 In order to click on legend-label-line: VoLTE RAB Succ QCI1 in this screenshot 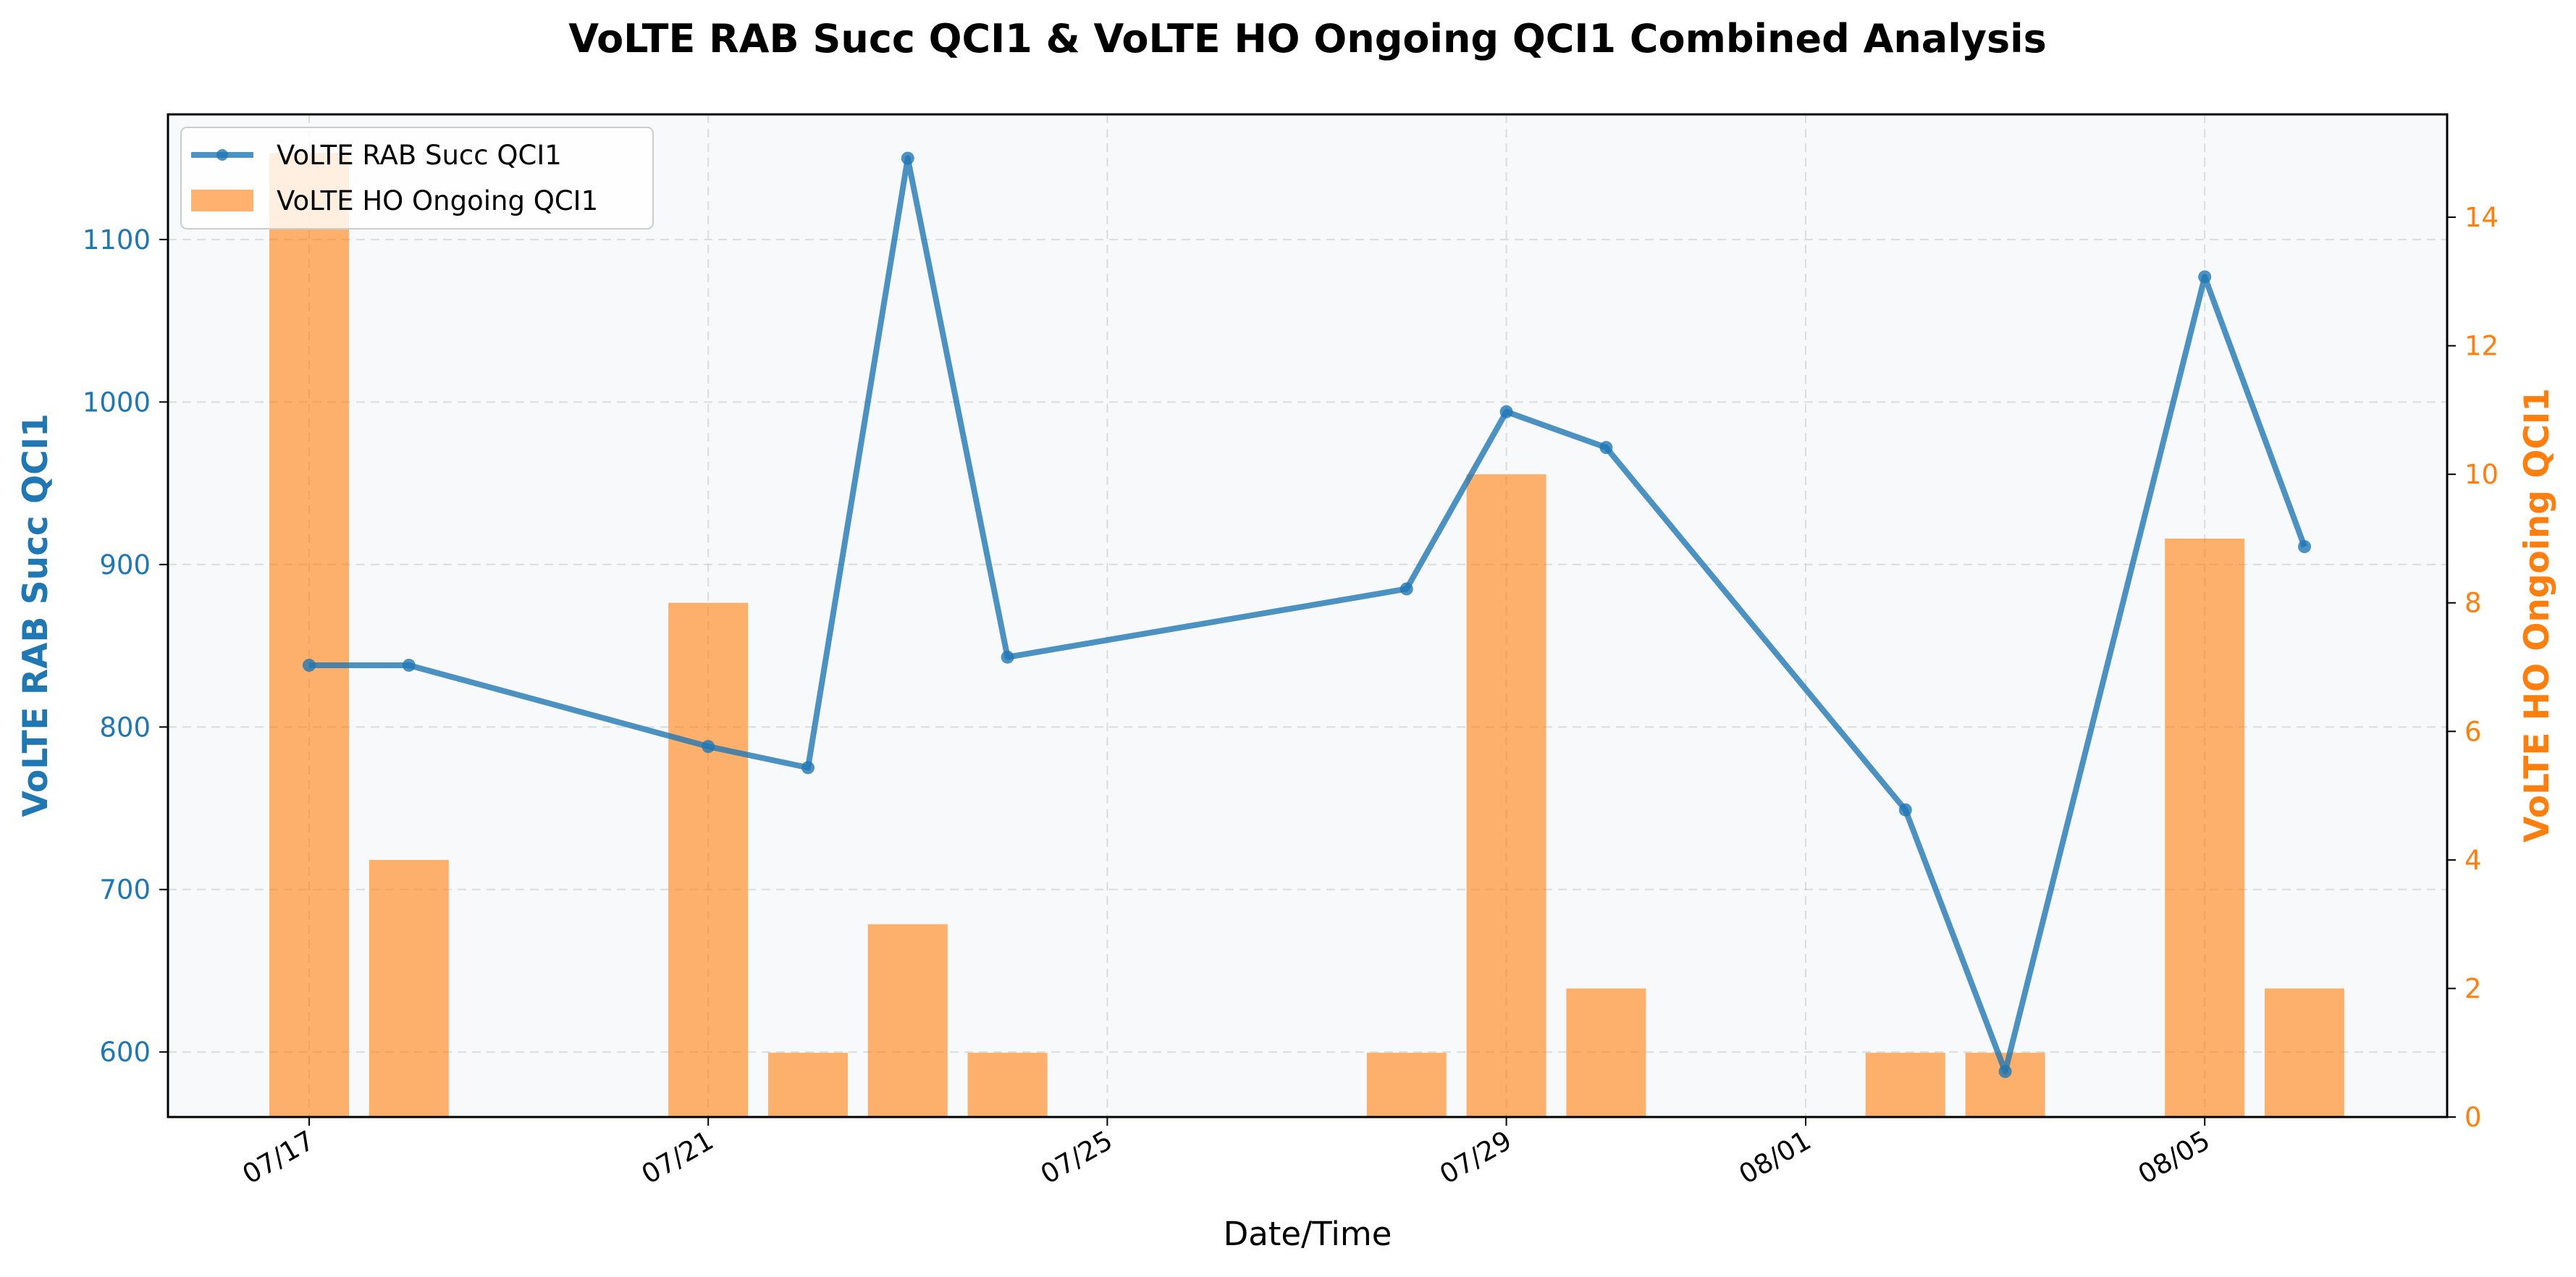, I will do `click(419, 155)`.